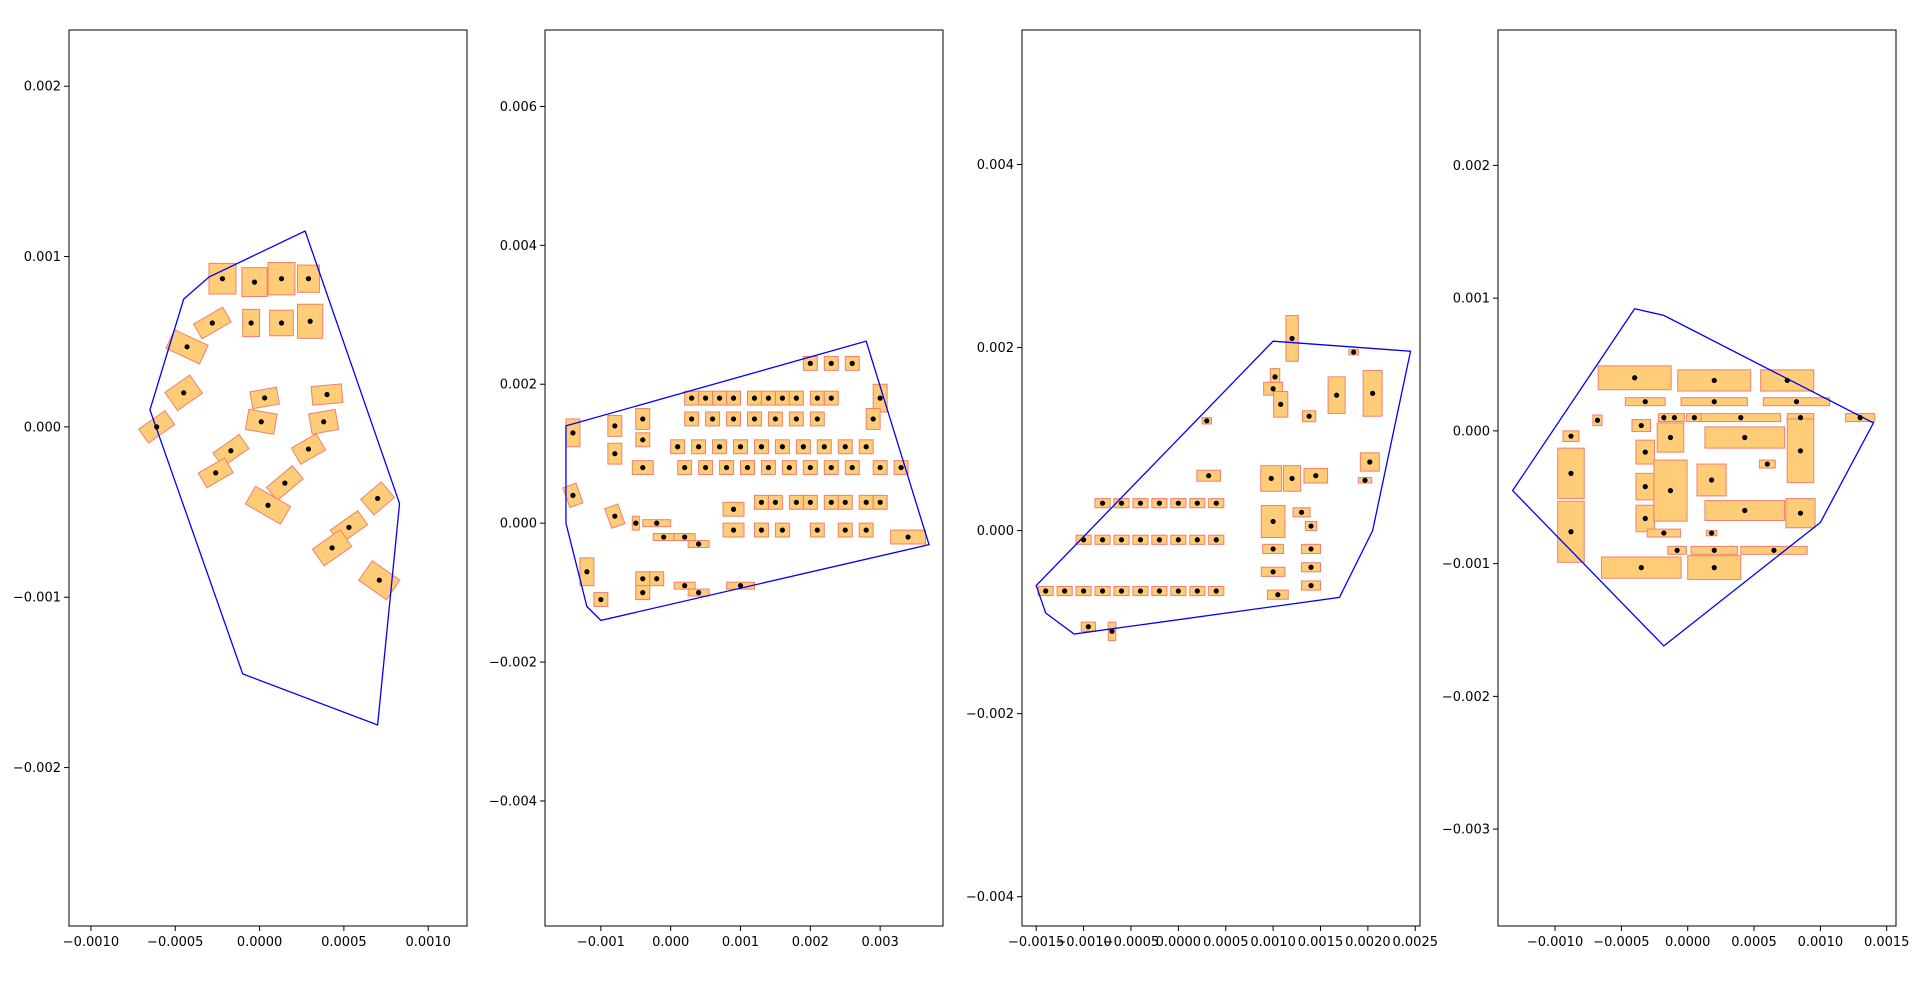 This screenshot has height=991, width=1920. I want to click on x-tick-label: 0.0020, so click(1368, 942).